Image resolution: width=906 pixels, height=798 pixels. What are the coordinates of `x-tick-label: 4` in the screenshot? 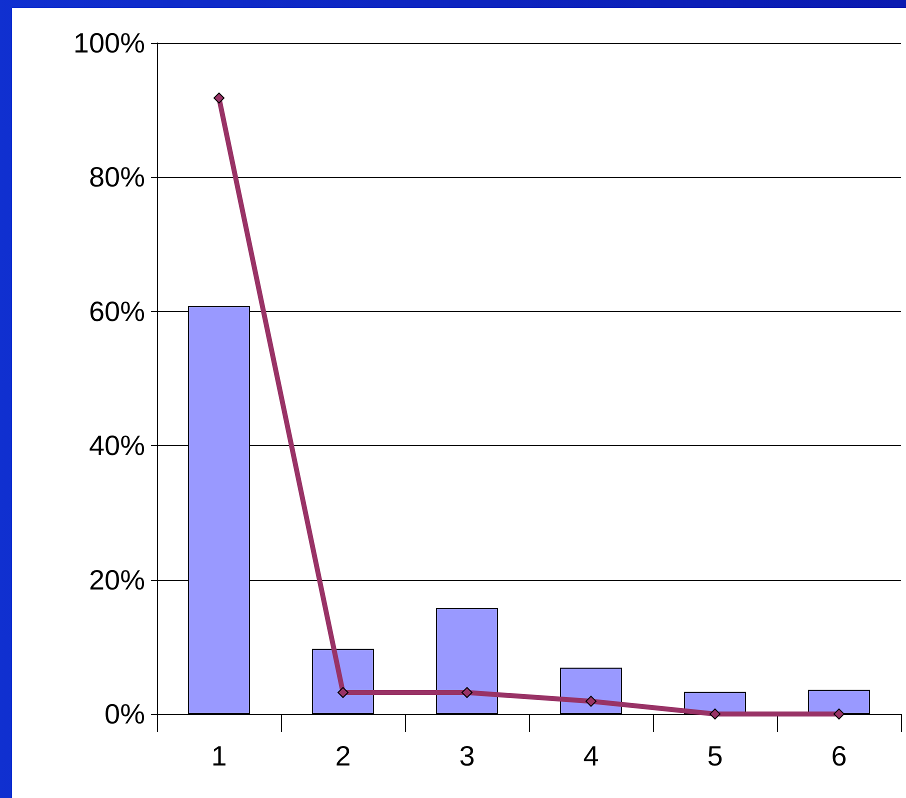 It's located at (591, 756).